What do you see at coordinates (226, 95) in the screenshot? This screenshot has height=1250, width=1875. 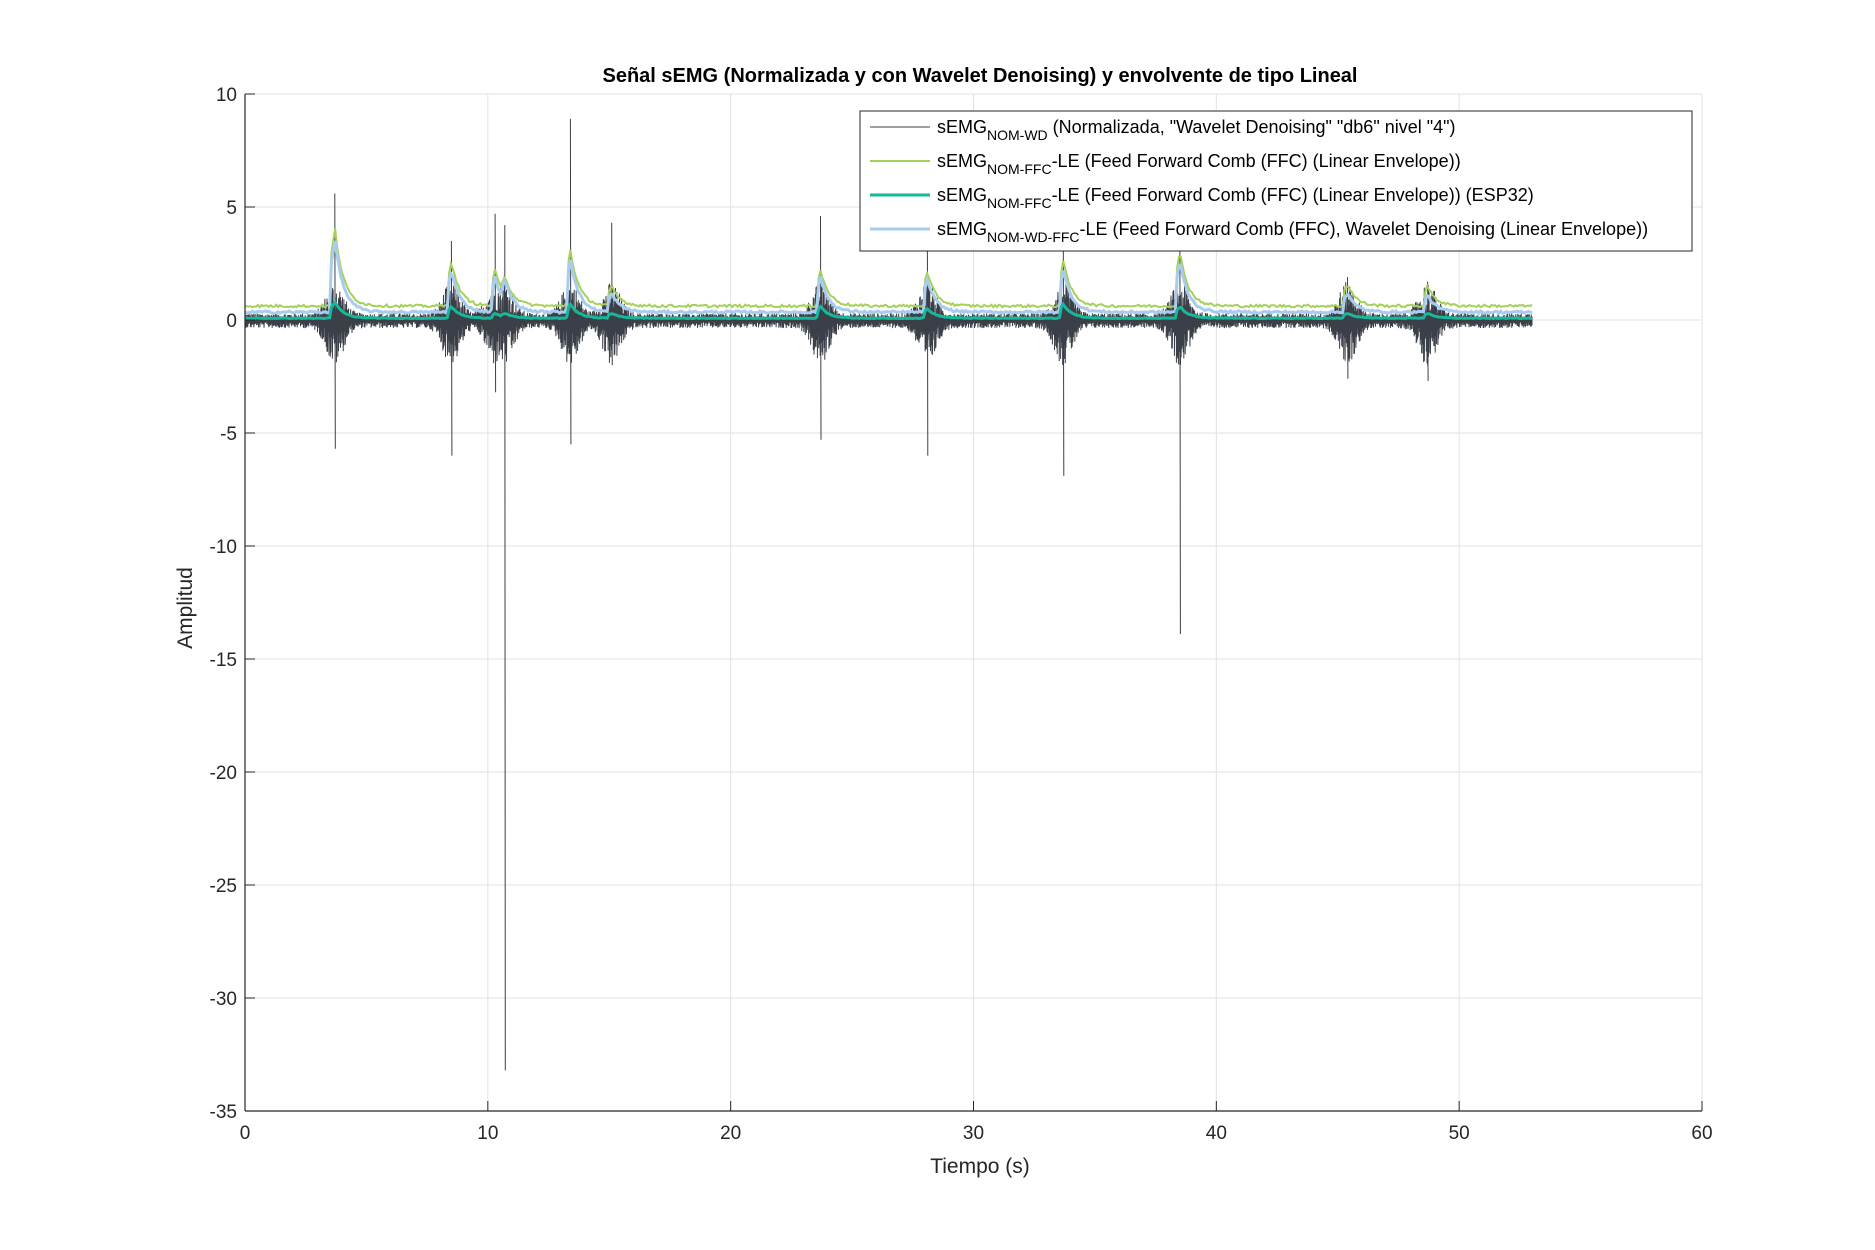 I see `y-tick-label: 10` at bounding box center [226, 95].